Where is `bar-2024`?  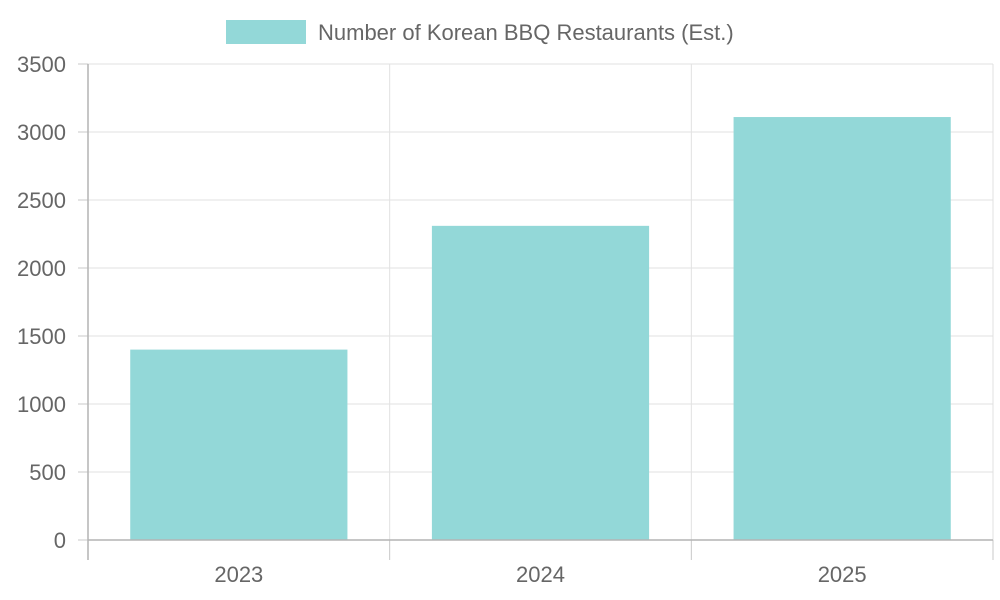 bar-2024 is located at coordinates (540, 382).